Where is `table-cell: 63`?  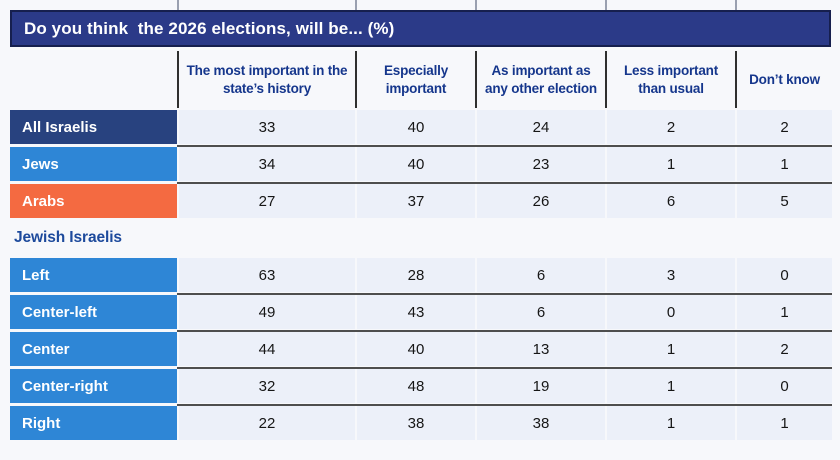 table-cell: 63 is located at coordinates (266, 275).